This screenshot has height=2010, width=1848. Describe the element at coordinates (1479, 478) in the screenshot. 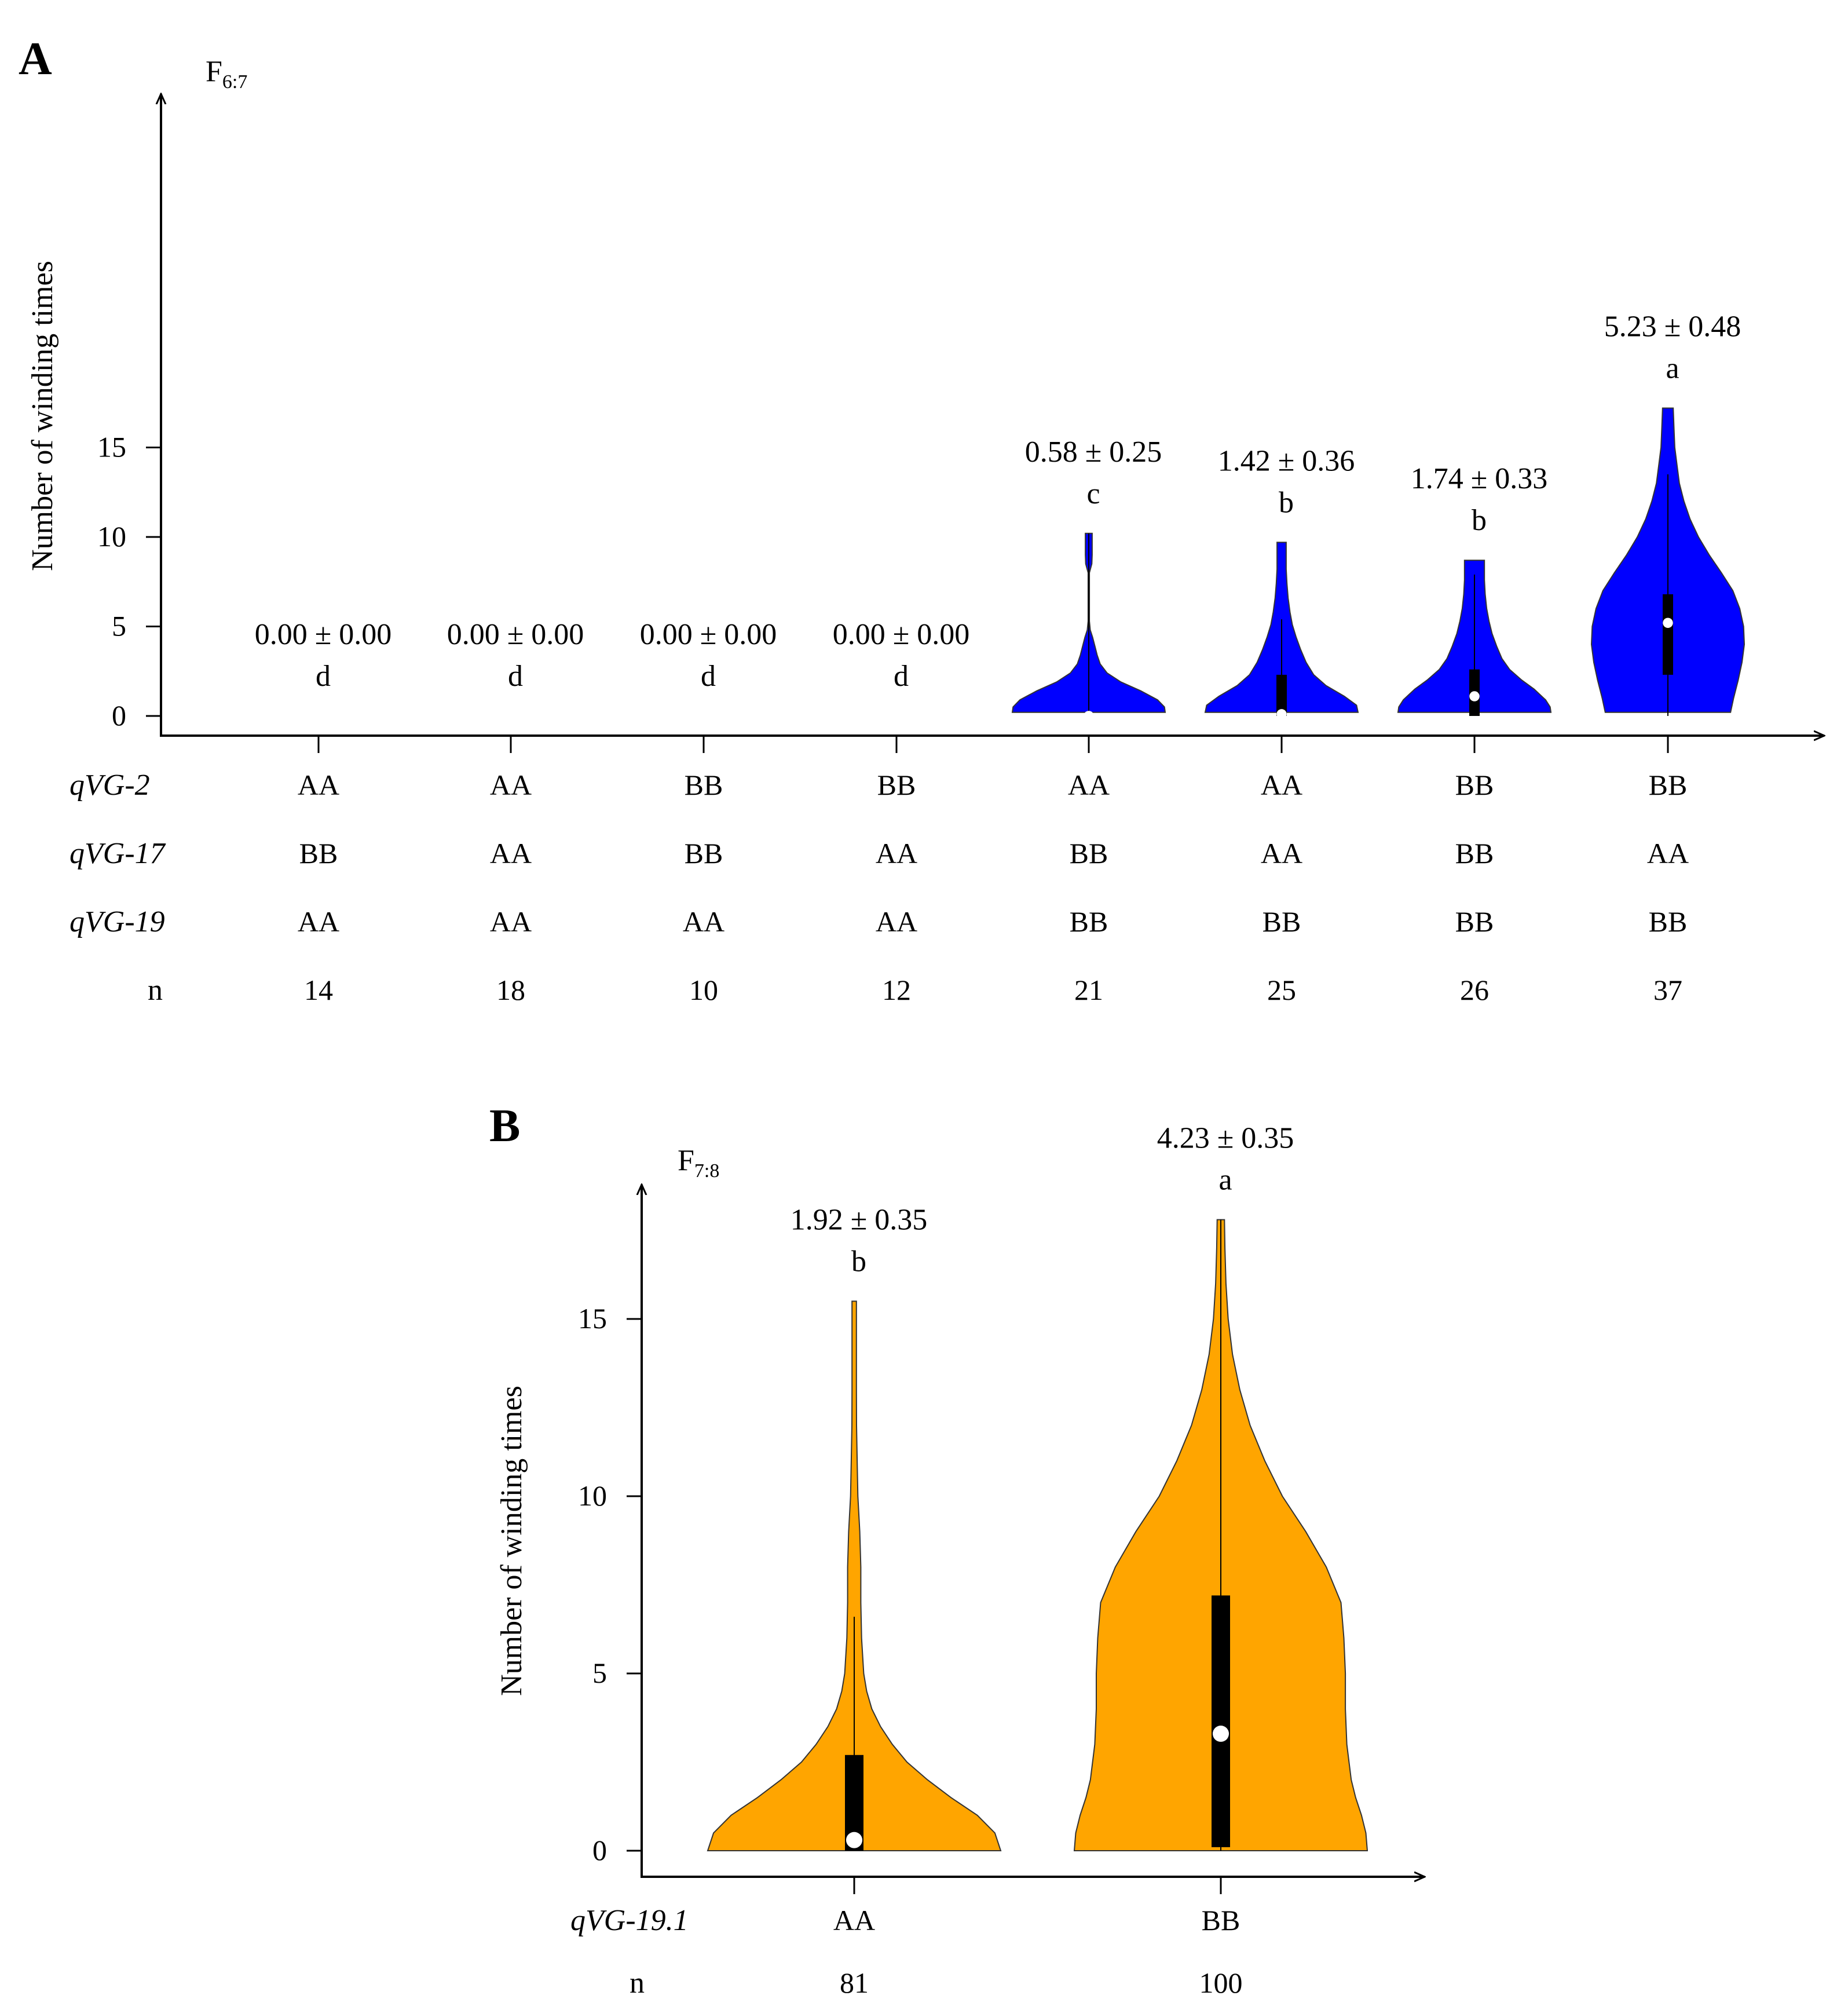

I see `panel-a-mean-label-7: 1.74 ± 0.33` at that location.